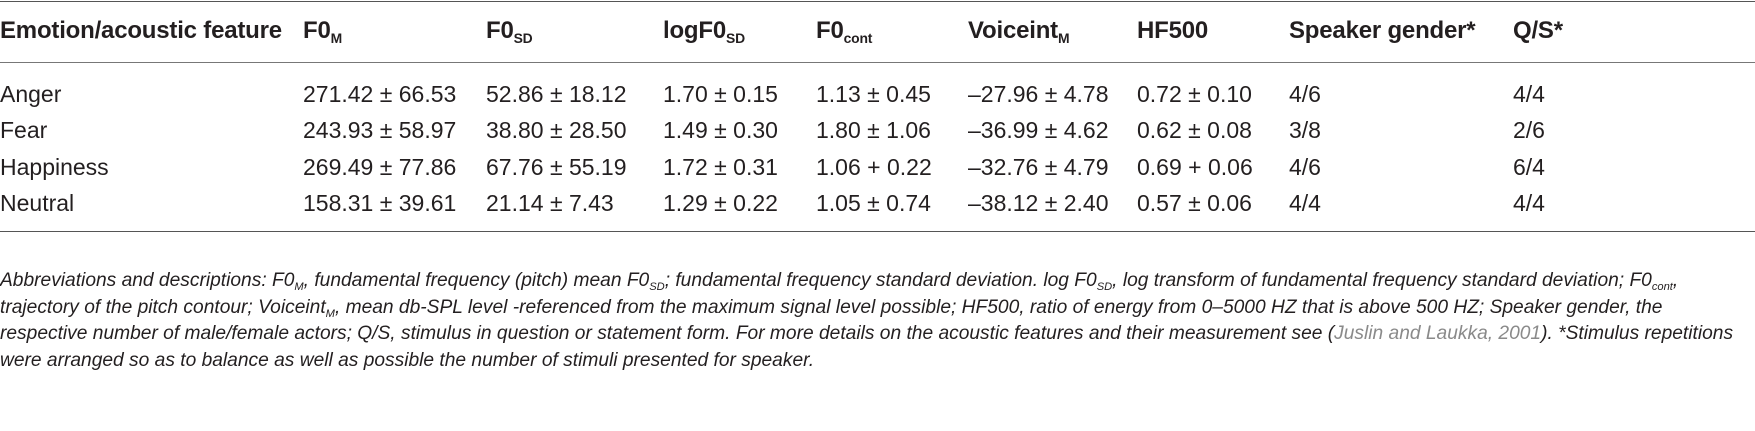 This screenshot has width=1755, height=431. What do you see at coordinates (1038, 166) in the screenshot?
I see `table-cell: –32.76 ± 4.79` at bounding box center [1038, 166].